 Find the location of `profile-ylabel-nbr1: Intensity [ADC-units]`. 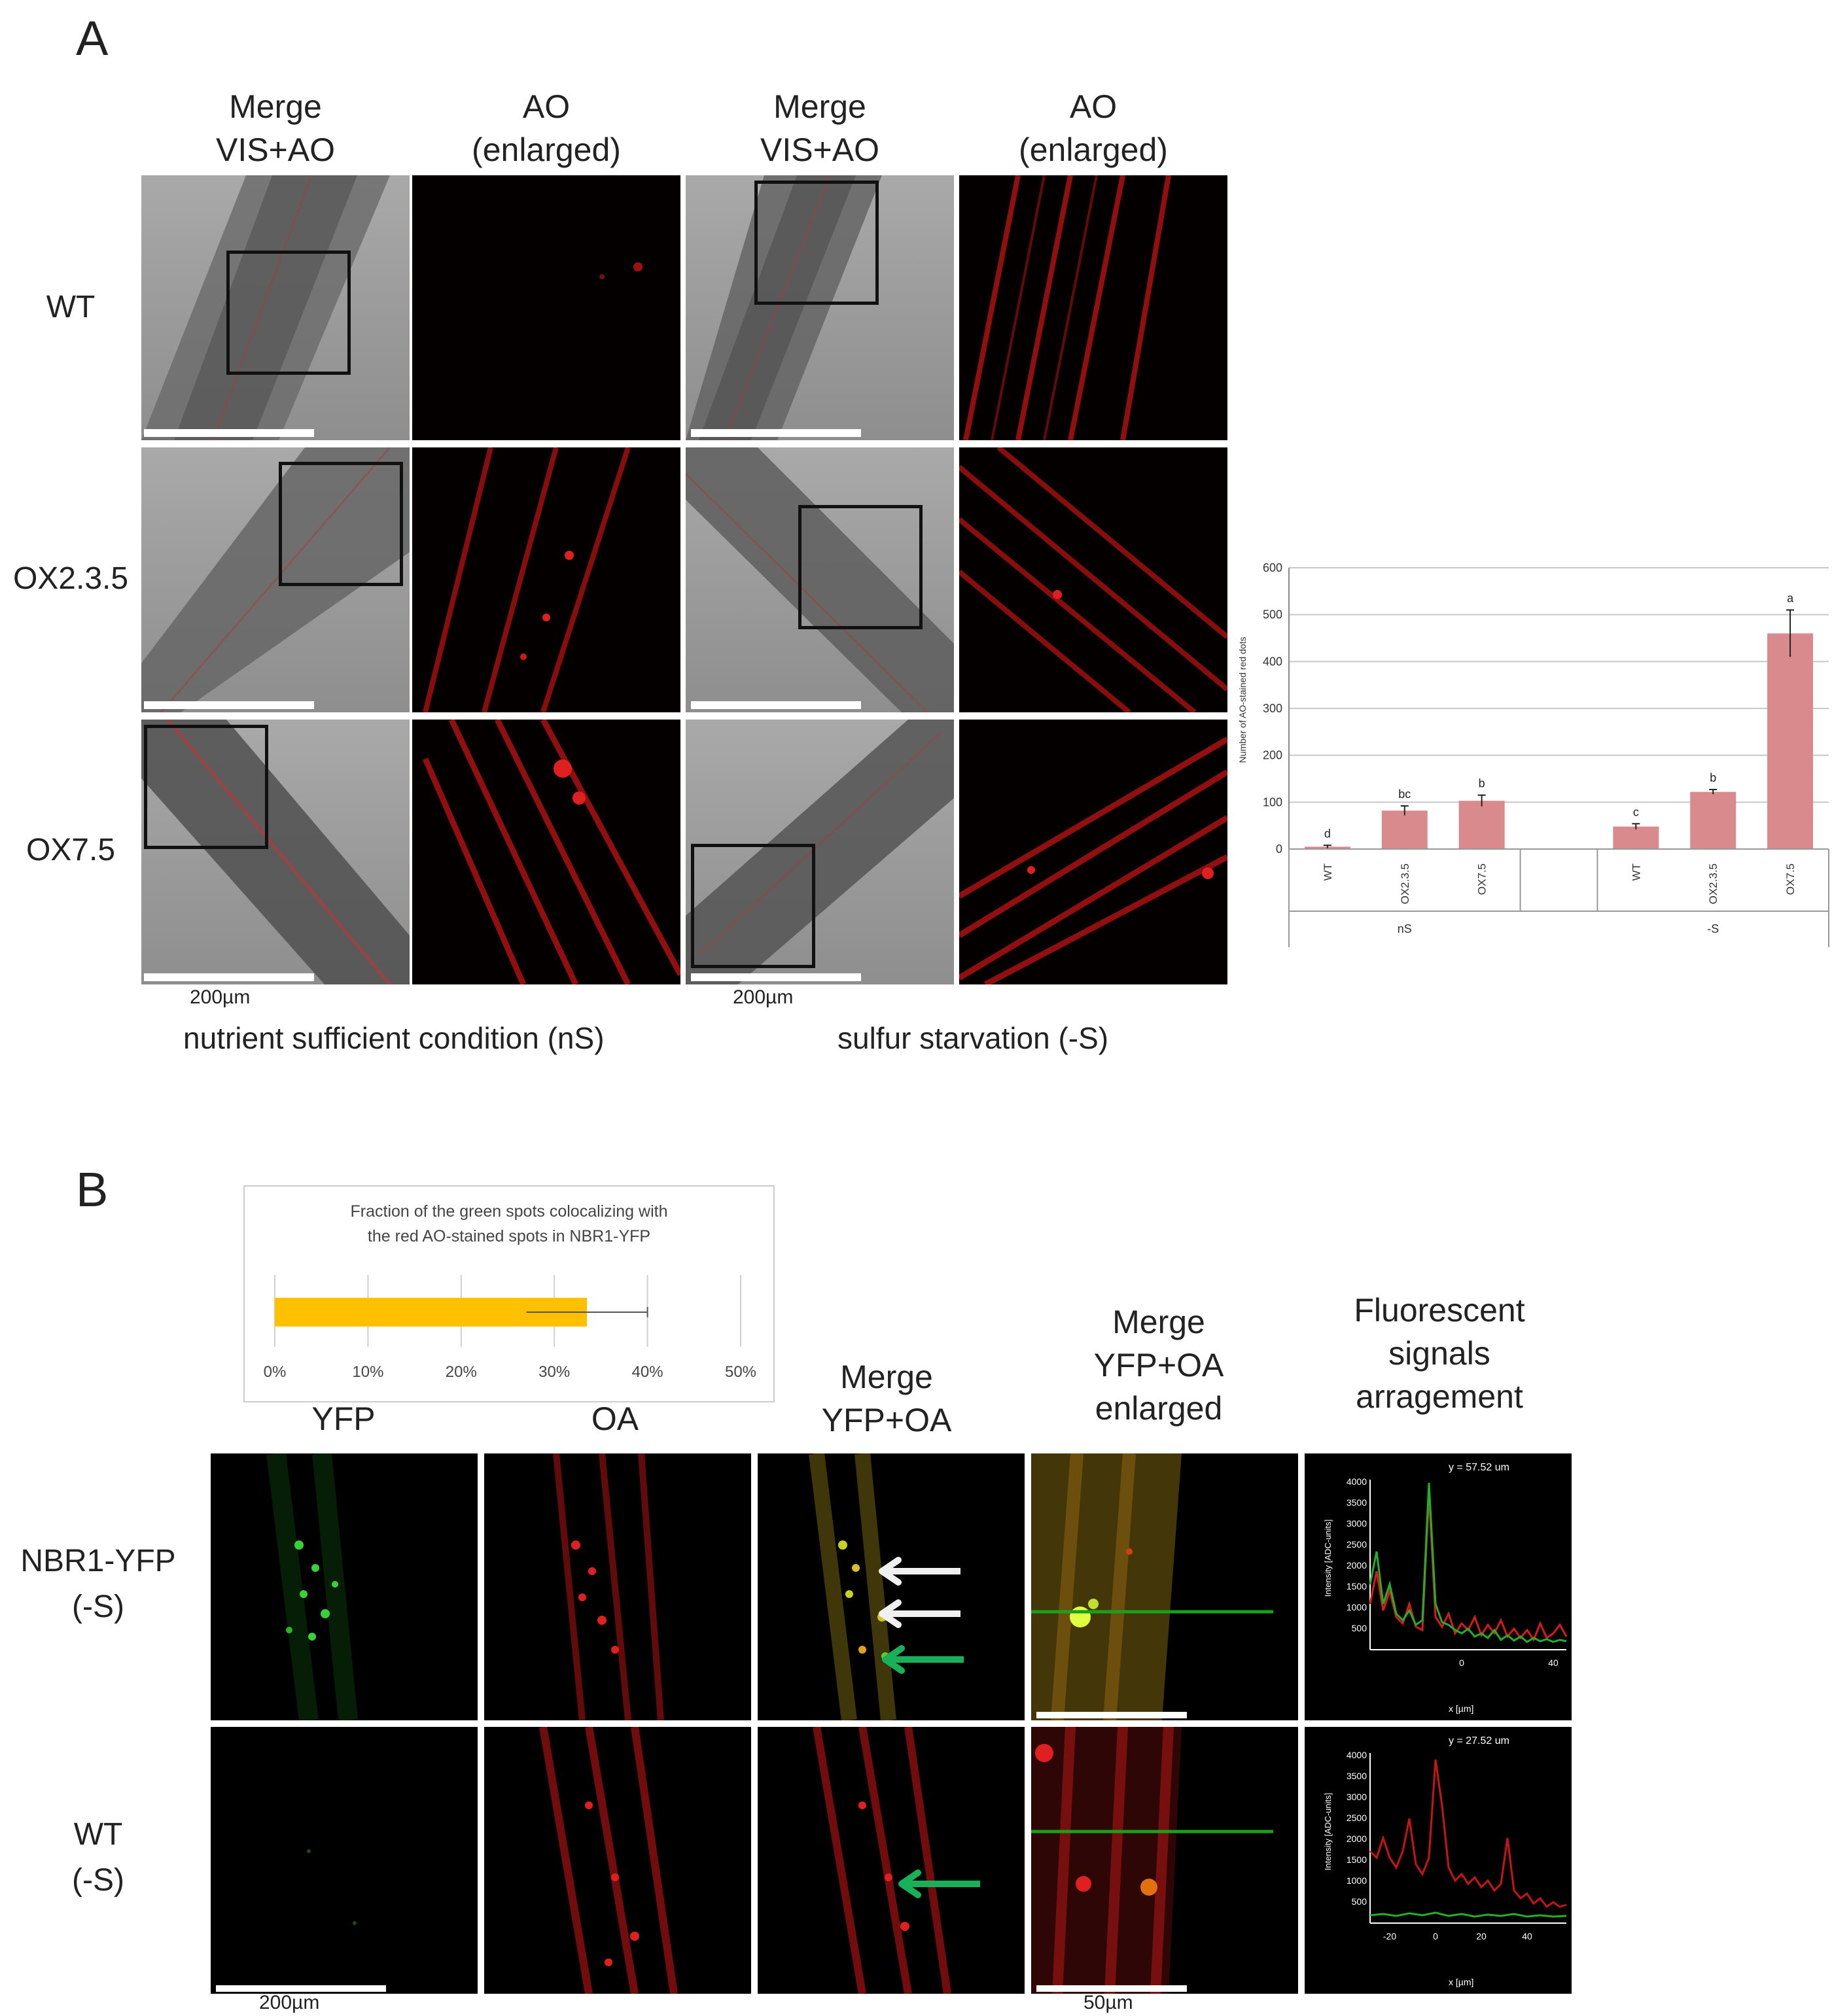

profile-ylabel-nbr1: Intensity [ADC-units] is located at coordinates (1328, 1558).